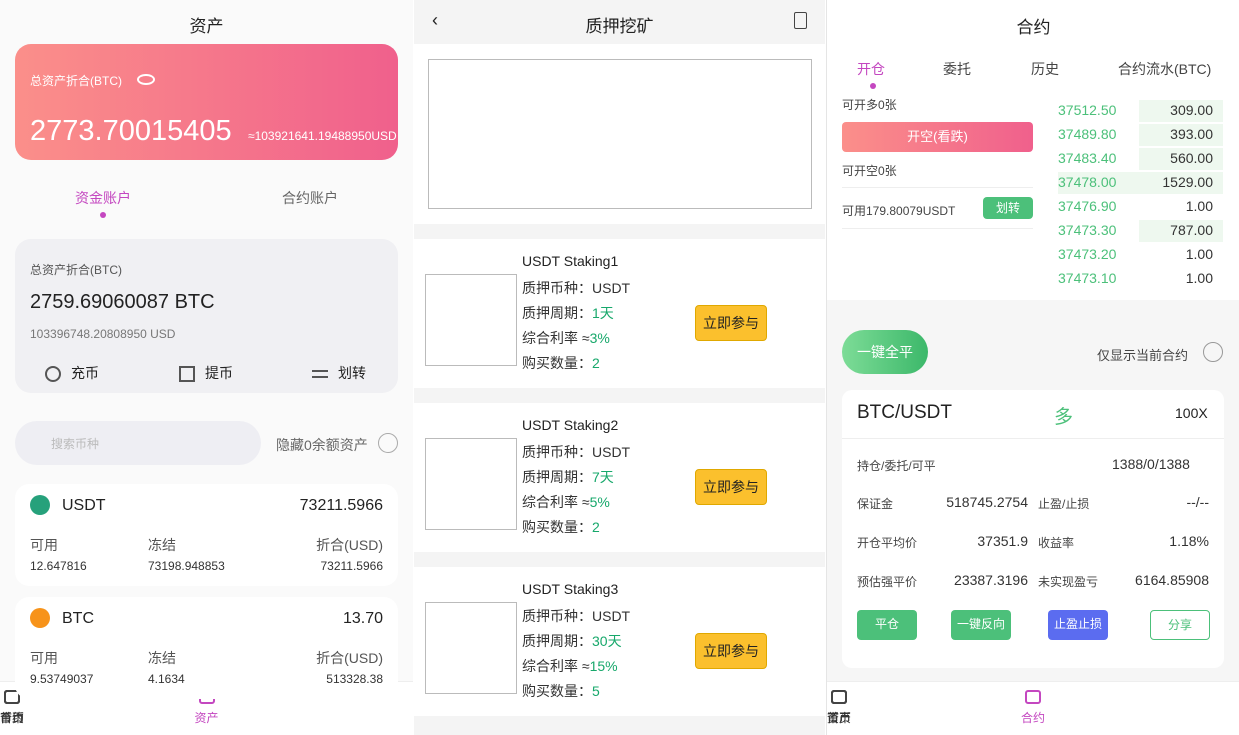 Image resolution: width=1239 pixels, height=735 pixels. Describe the element at coordinates (206, 373) in the screenshot. I see `action: 提币` at that location.